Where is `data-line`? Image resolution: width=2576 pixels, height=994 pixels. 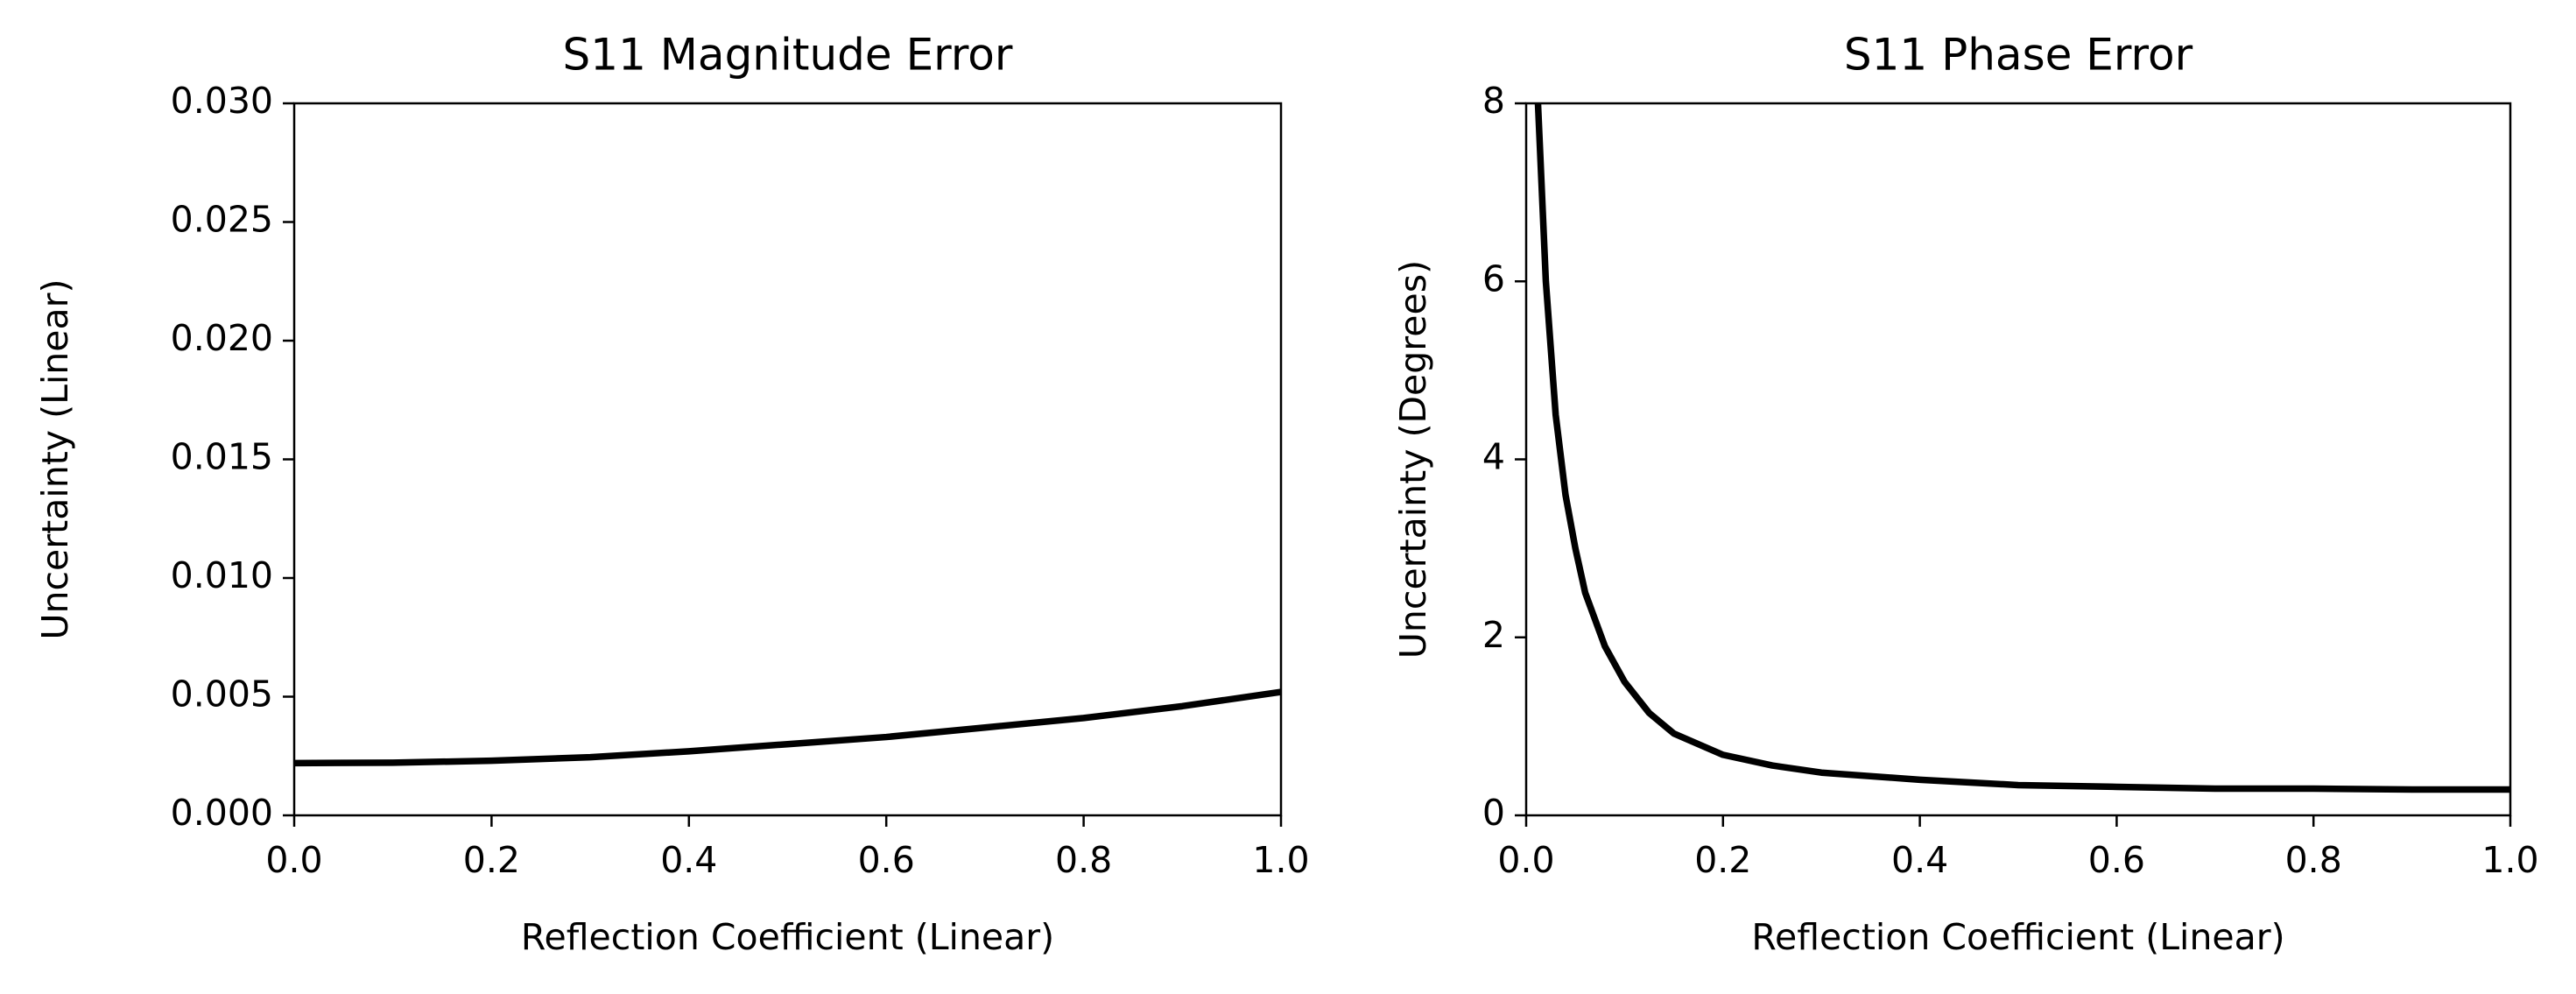
data-line is located at coordinates (787, 728).